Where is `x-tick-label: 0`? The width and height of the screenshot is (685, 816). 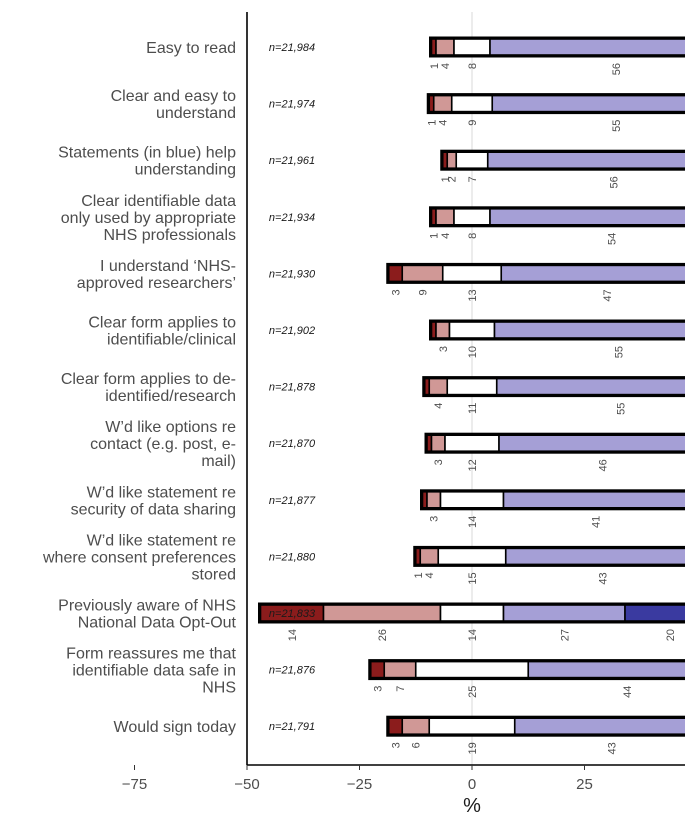 x-tick-label: 0 is located at coordinates (472, 784).